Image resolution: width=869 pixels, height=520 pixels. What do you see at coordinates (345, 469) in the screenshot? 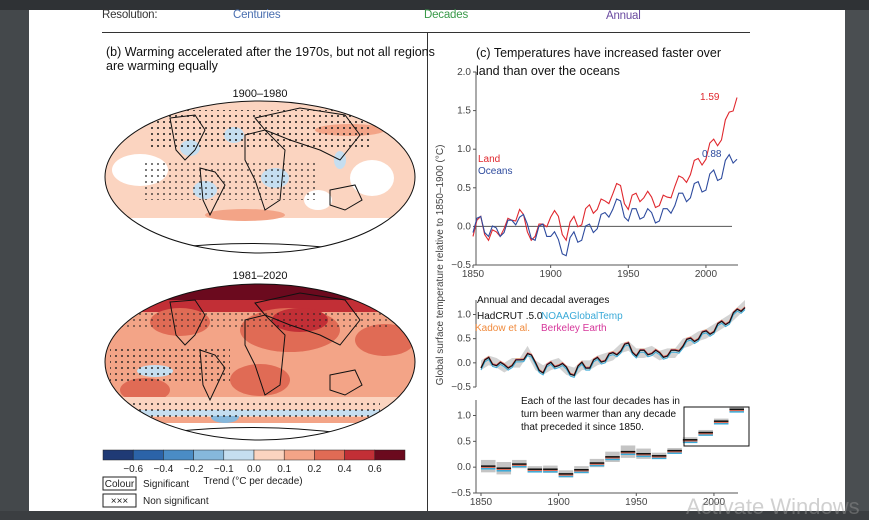
I see `colorbar-tick-label: 0.4` at bounding box center [345, 469].